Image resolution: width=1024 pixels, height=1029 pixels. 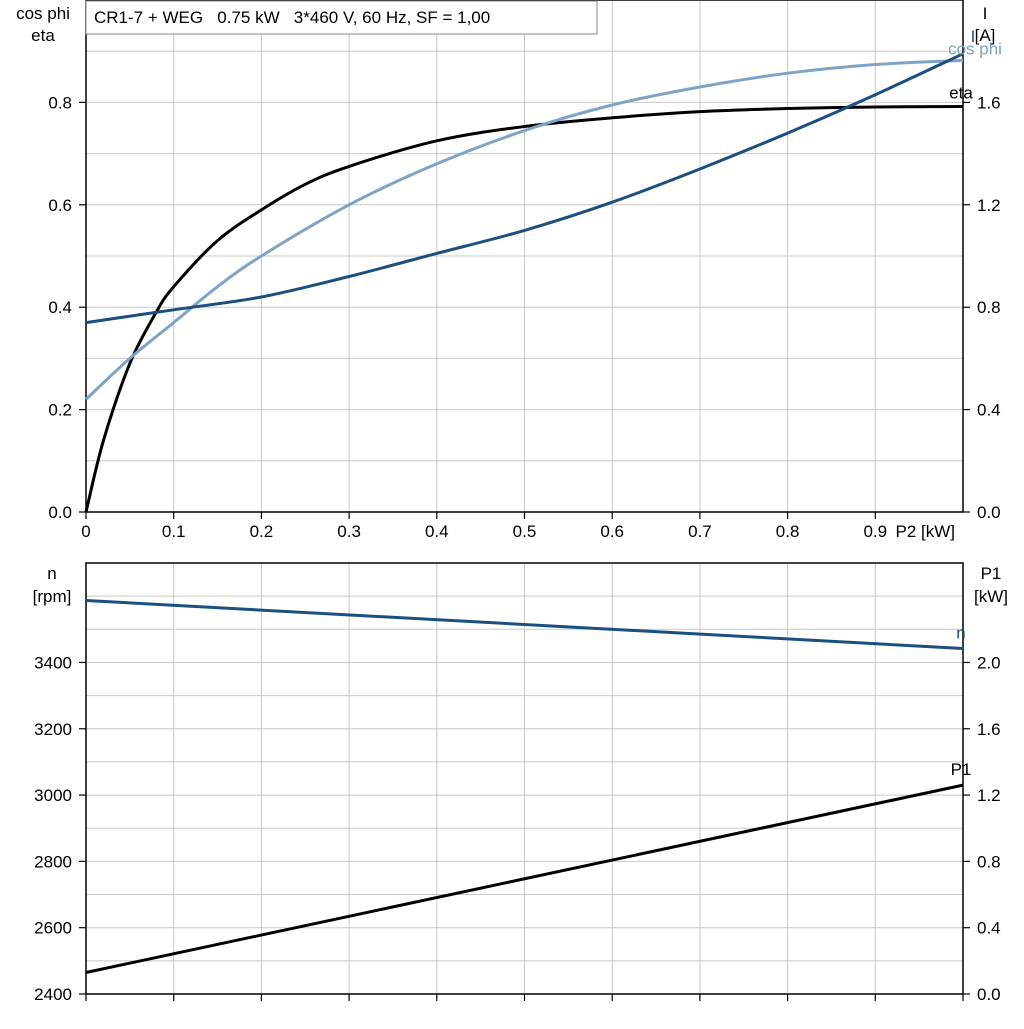 What do you see at coordinates (989, 410) in the screenshot?
I see `top-right-y-tick-label: 0.4` at bounding box center [989, 410].